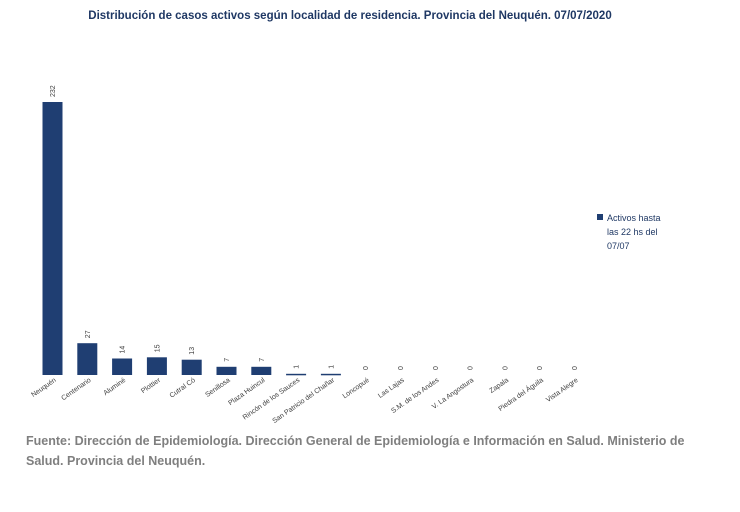 The image size is (740, 512). Describe the element at coordinates (88, 334) in the screenshot. I see `data-label: 27` at that location.